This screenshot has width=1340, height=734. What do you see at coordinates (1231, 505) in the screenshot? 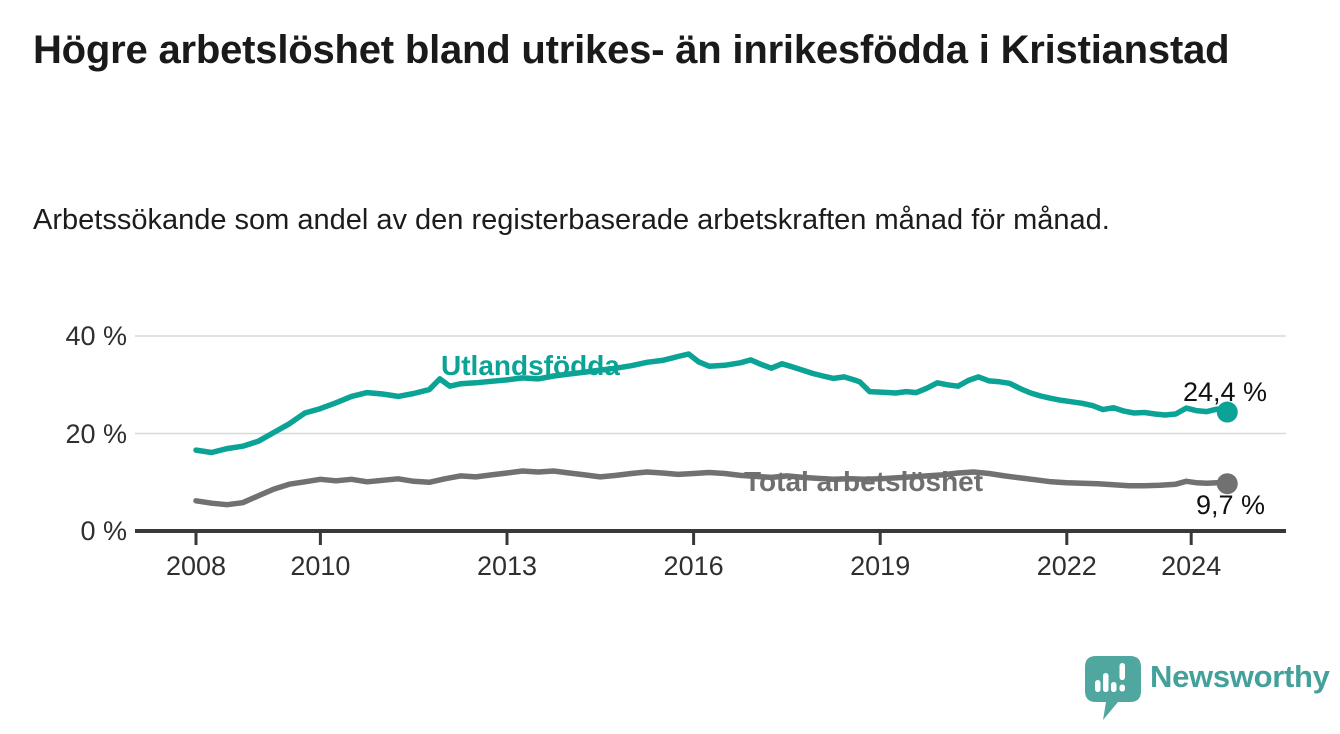
I see `end-value-label-total: 9,7 %` at bounding box center [1231, 505].